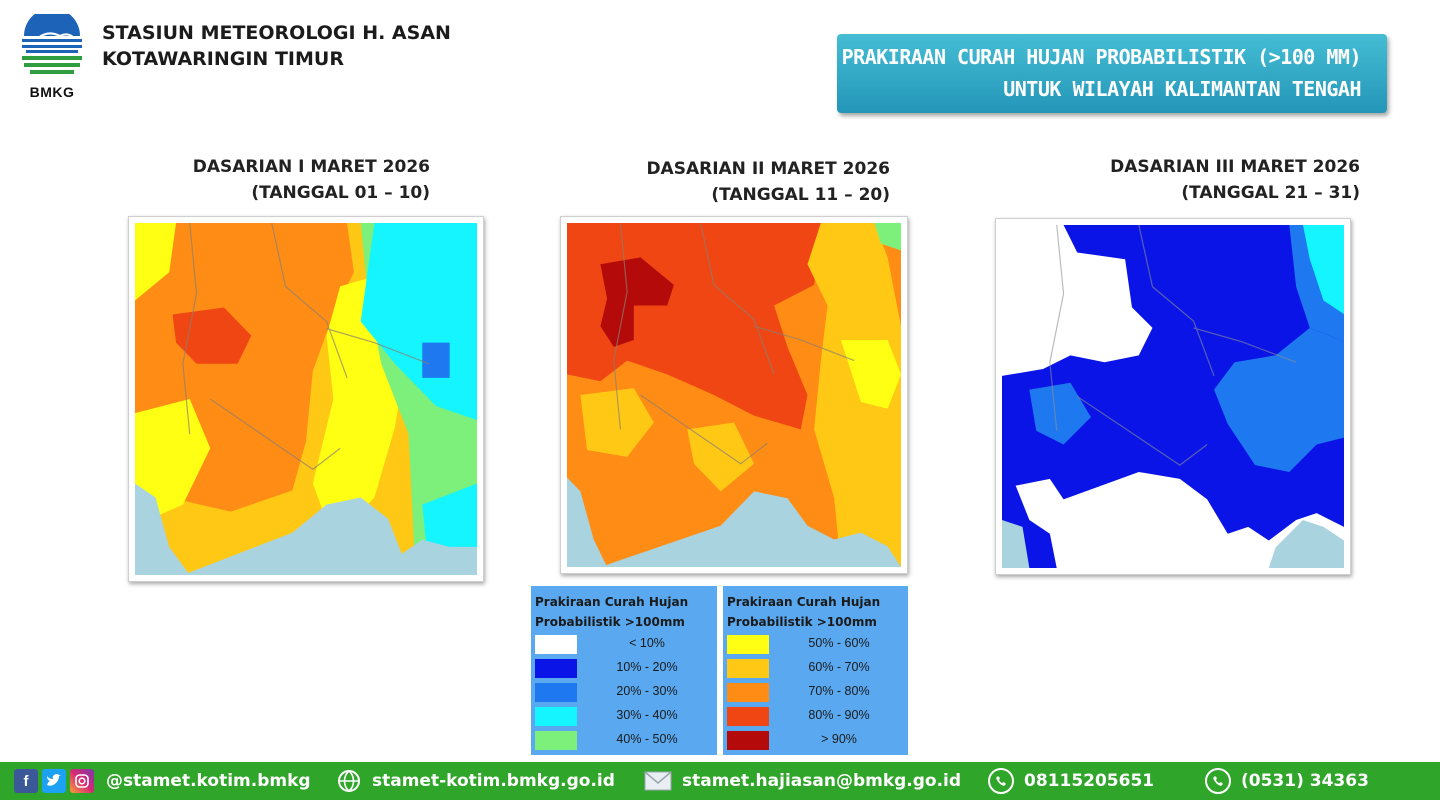 The height and width of the screenshot is (810, 1440). I want to click on logo-text: BMKG, so click(52, 92).